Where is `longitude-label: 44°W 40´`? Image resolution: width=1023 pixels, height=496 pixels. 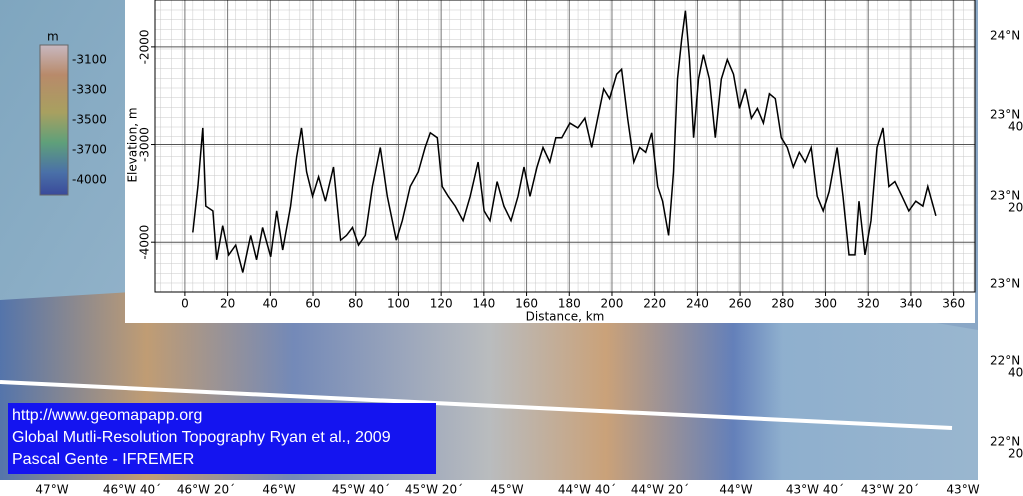
longitude-label: 44°W 40´ is located at coordinates (587, 489).